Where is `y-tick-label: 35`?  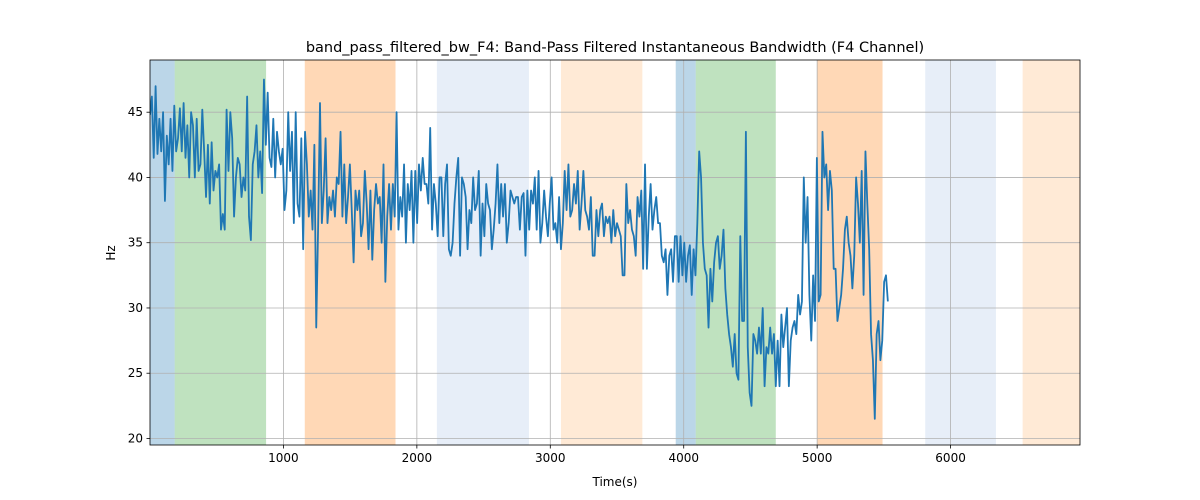 y-tick-label: 35 is located at coordinates (135, 243).